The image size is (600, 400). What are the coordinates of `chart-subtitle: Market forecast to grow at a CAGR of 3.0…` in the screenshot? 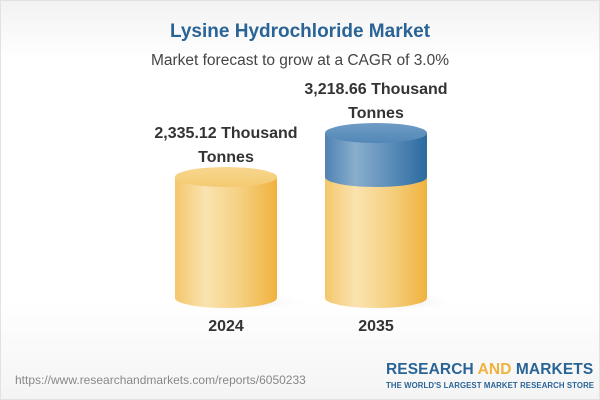 It's located at (300, 60).